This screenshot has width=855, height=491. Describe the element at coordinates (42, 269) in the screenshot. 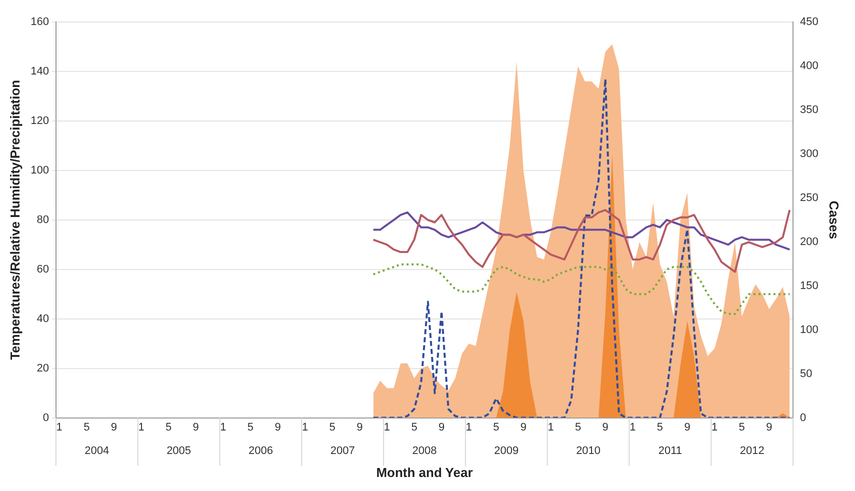

I see `y-tick-label: 60` at that location.